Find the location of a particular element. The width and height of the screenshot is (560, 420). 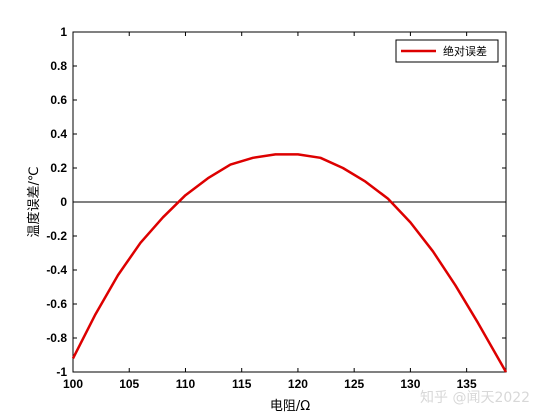

y-tick-label: 0 is located at coordinates (63, 202).